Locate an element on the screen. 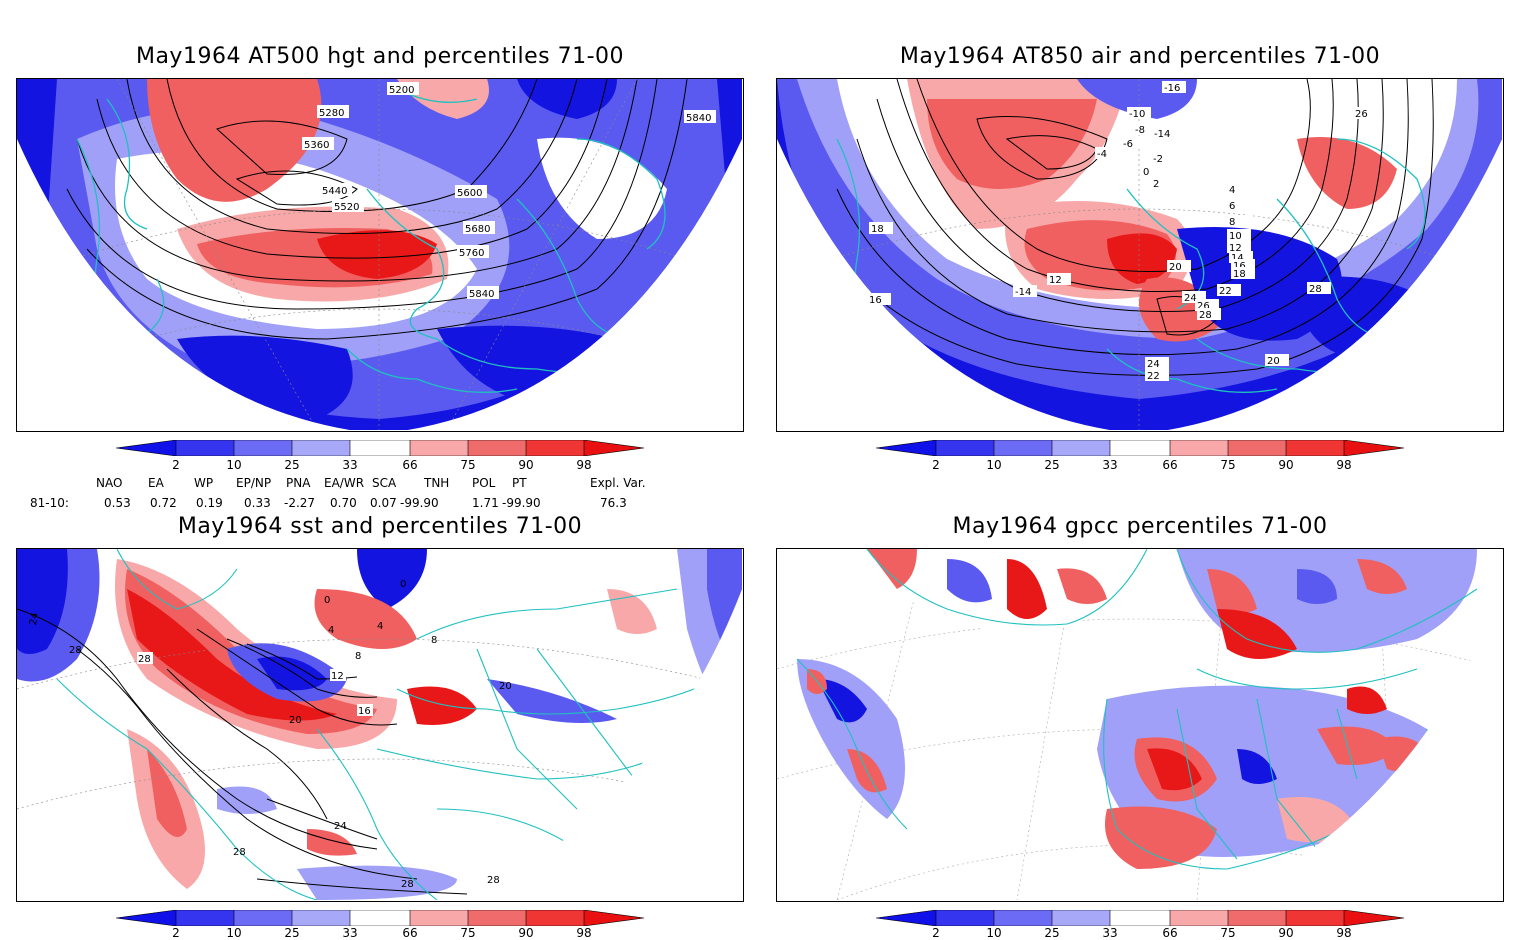 Image resolution: width=1520 pixels, height=940 pixels. p2-contour-label: -6 is located at coordinates (1128, 144).